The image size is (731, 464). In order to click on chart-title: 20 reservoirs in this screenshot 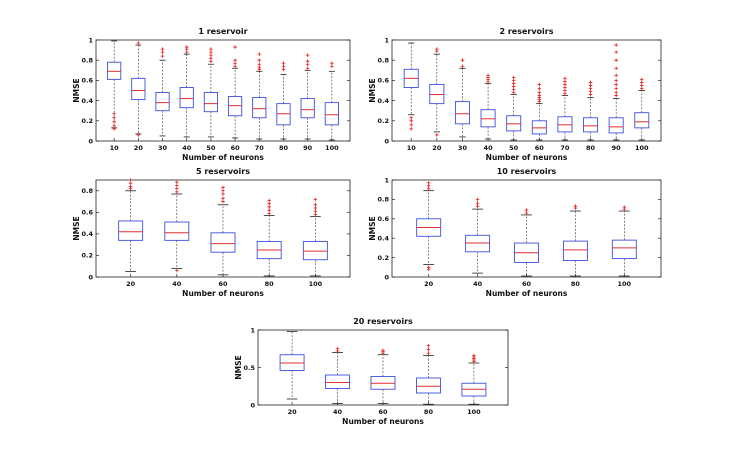, I will do `click(383, 321)`.